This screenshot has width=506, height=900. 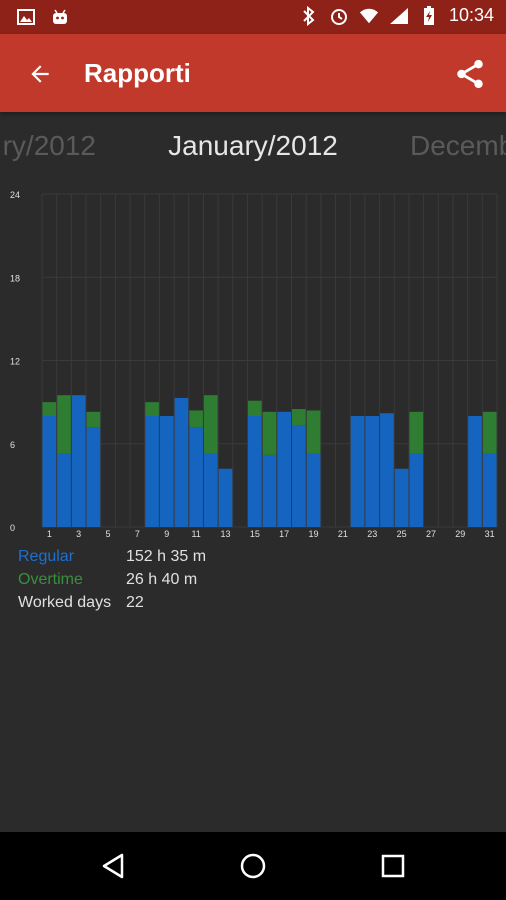 What do you see at coordinates (135, 602) in the screenshot?
I see `worked-days-value: 22` at bounding box center [135, 602].